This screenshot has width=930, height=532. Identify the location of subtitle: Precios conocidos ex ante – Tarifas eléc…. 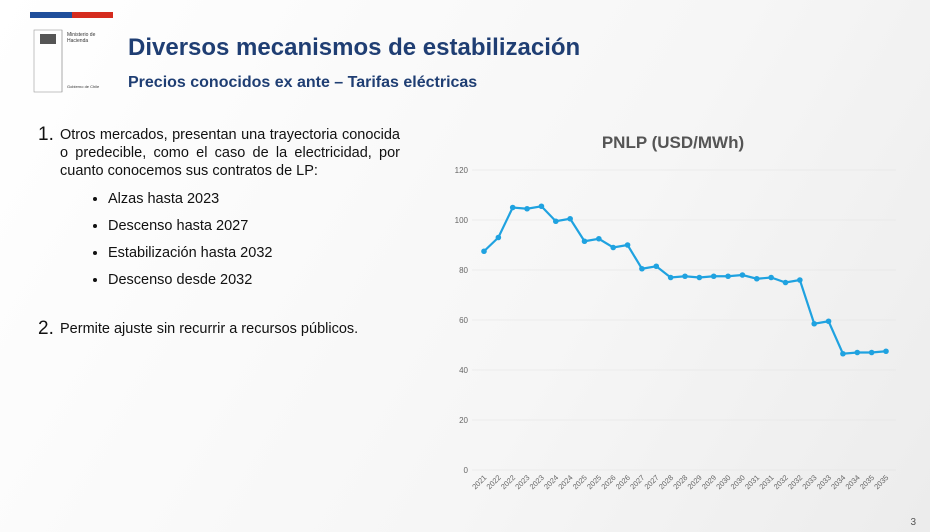
(303, 82).